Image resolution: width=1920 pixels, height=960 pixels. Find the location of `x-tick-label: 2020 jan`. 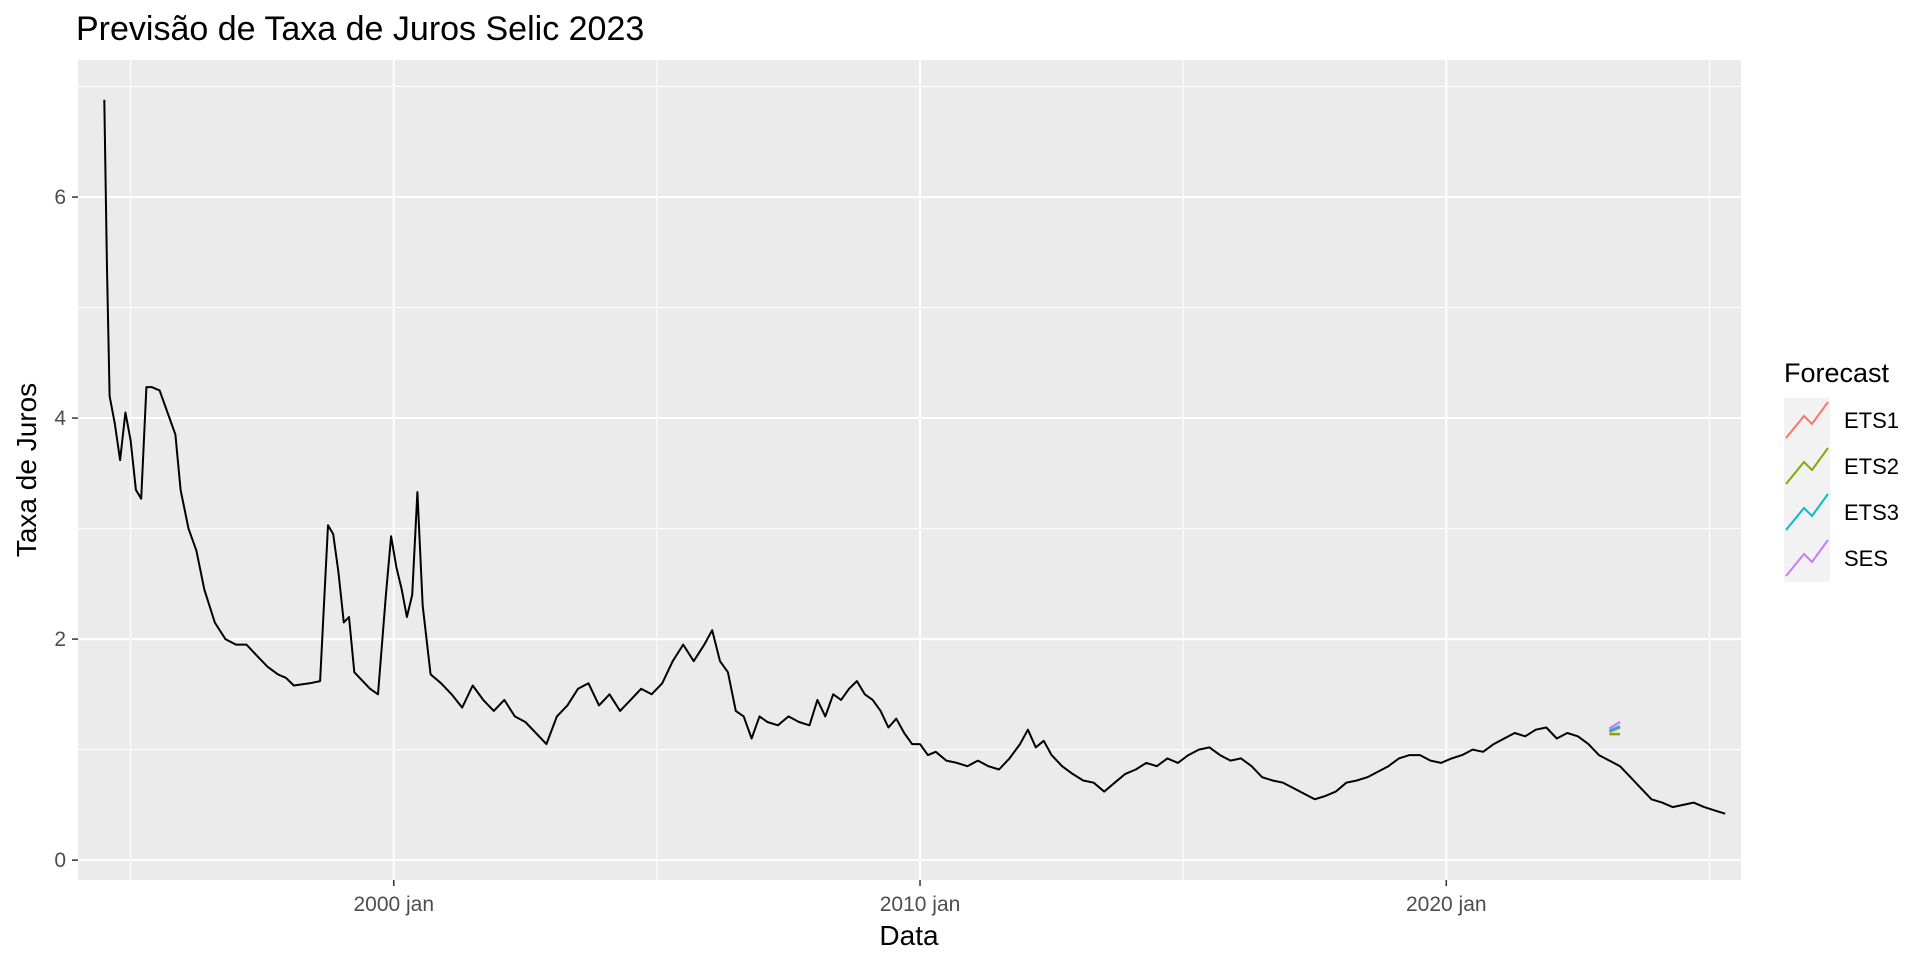

x-tick-label: 2020 jan is located at coordinates (1446, 904).